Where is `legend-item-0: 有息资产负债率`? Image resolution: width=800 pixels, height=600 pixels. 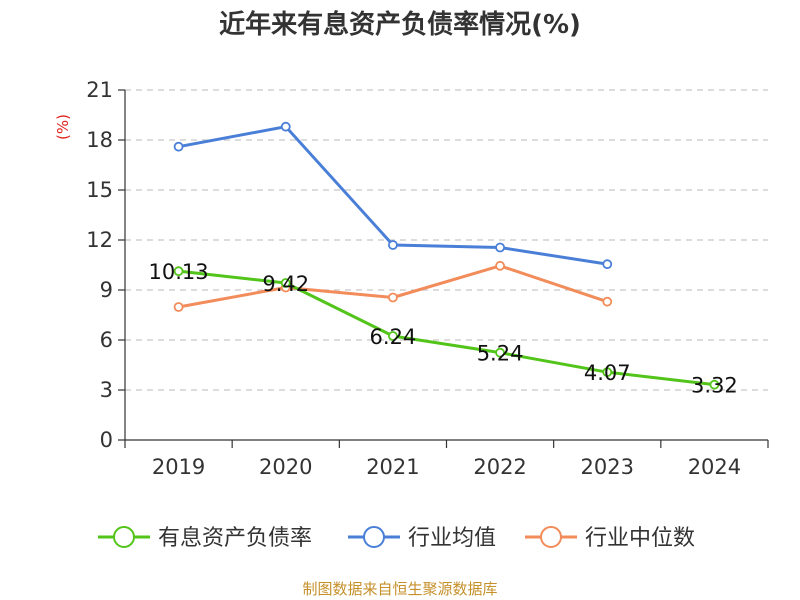 legend-item-0: 有息资产负债率 is located at coordinates (205, 538).